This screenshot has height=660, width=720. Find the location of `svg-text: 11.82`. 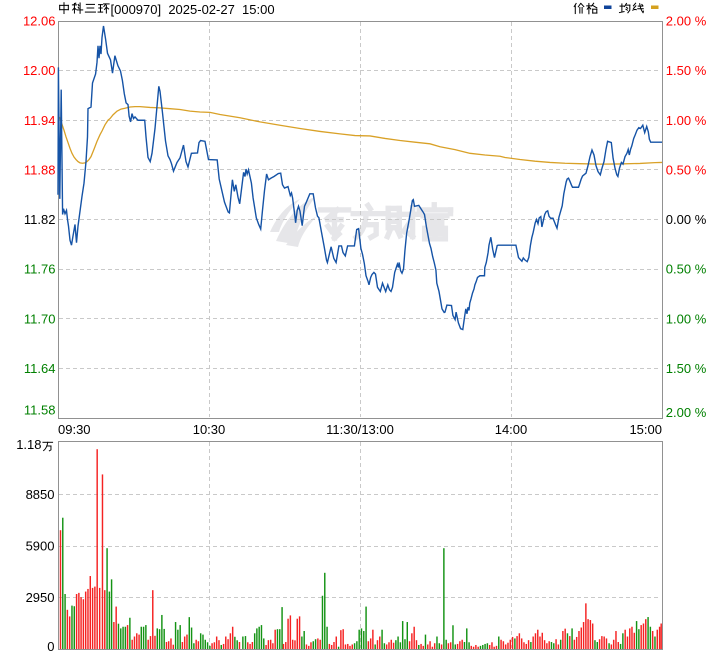

svg-text: 11.82 is located at coordinates (40, 219).